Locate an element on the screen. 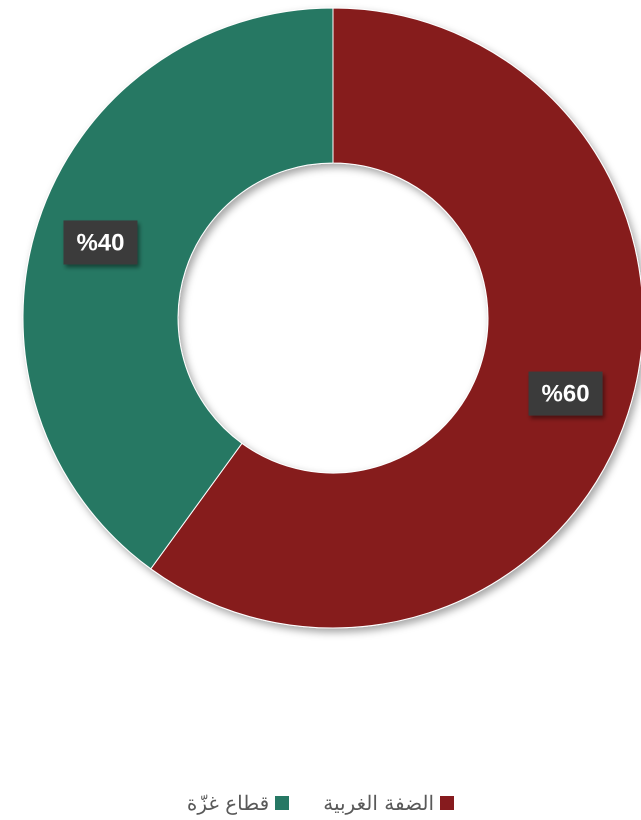 The height and width of the screenshot is (820, 641). chart-legend: الضفة الغربية قطاع غزّة is located at coordinates (320, 803).